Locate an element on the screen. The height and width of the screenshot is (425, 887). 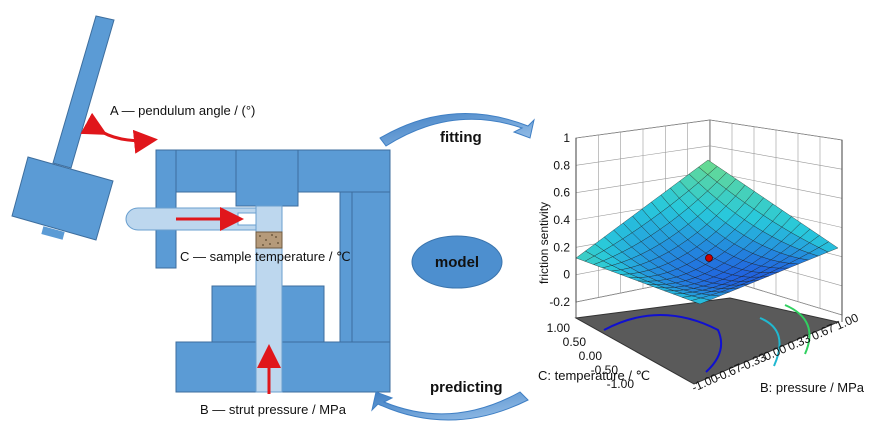
z-tick-label: 0.4 is located at coordinates (561, 220).